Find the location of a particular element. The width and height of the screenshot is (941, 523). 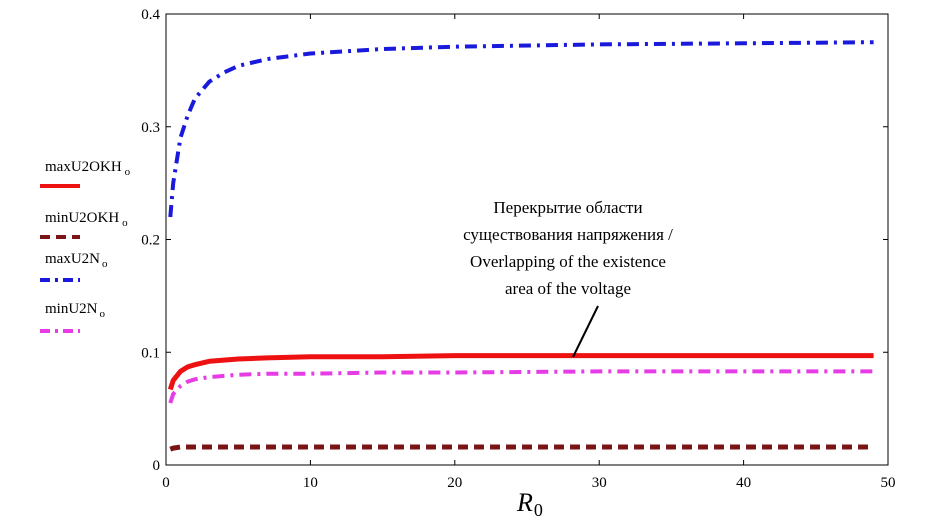

legend-label-minU2OKH: minU2OKH is located at coordinates (82, 218).